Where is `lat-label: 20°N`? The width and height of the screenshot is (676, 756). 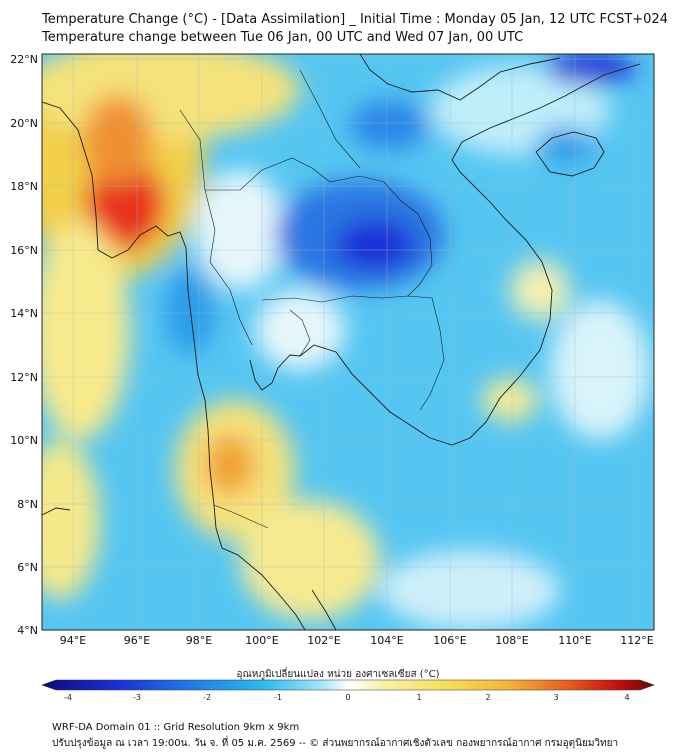
lat-label: 20°N is located at coordinates (24, 123).